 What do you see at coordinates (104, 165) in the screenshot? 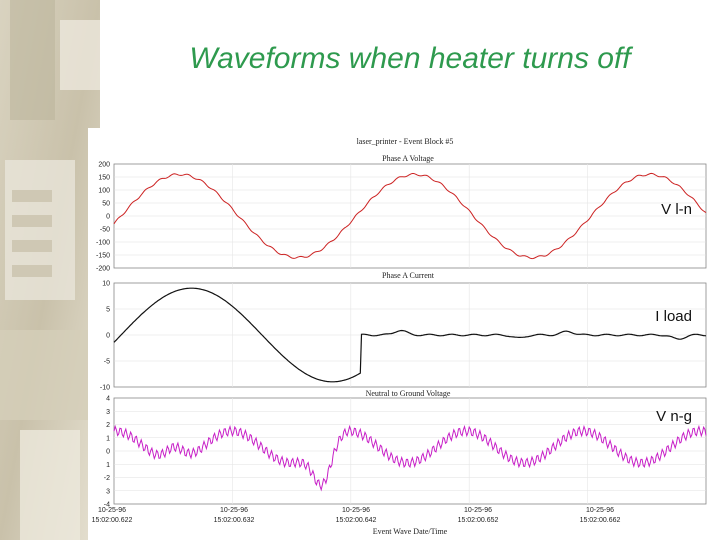
I see `y-tick-label: 200` at bounding box center [104, 165].